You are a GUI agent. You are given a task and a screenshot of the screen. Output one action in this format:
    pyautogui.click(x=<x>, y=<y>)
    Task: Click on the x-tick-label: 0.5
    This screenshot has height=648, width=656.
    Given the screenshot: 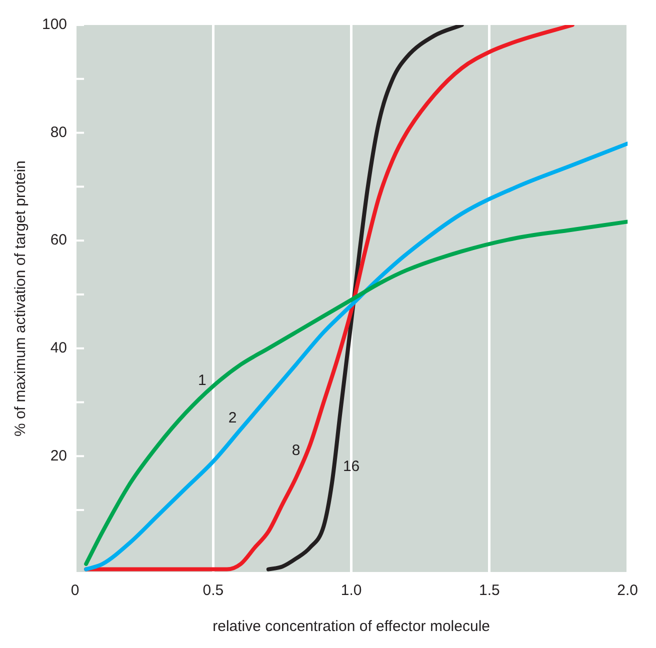 What is the action you would take?
    pyautogui.click(x=213, y=591)
    